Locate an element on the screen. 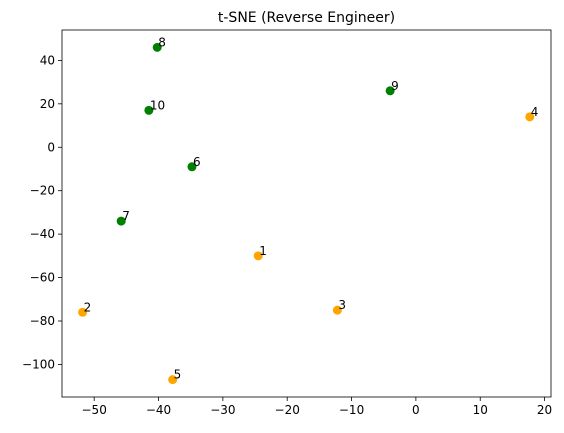 This screenshot has height=433, width=564. x-tick-label: −30 is located at coordinates (222, 410).